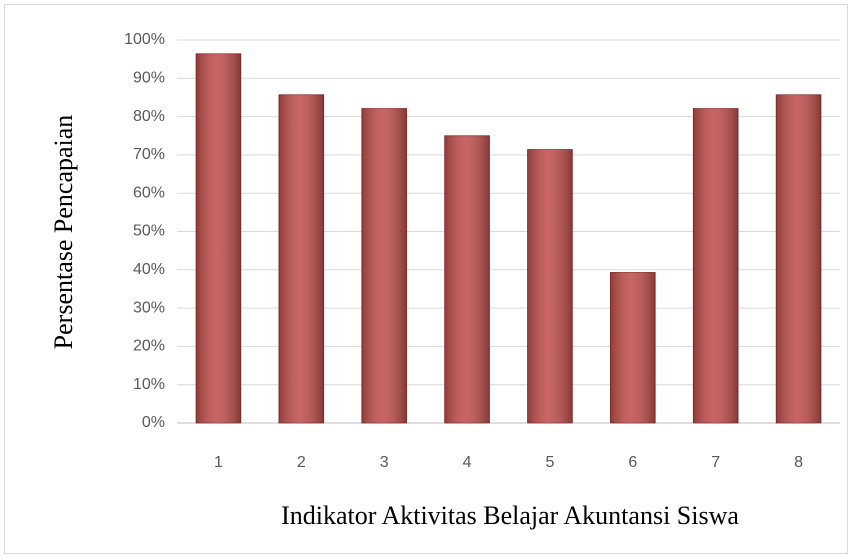 The width and height of the screenshot is (852, 558). Describe the element at coordinates (149, 78) in the screenshot. I see `y-tick-label: 90%` at that location.